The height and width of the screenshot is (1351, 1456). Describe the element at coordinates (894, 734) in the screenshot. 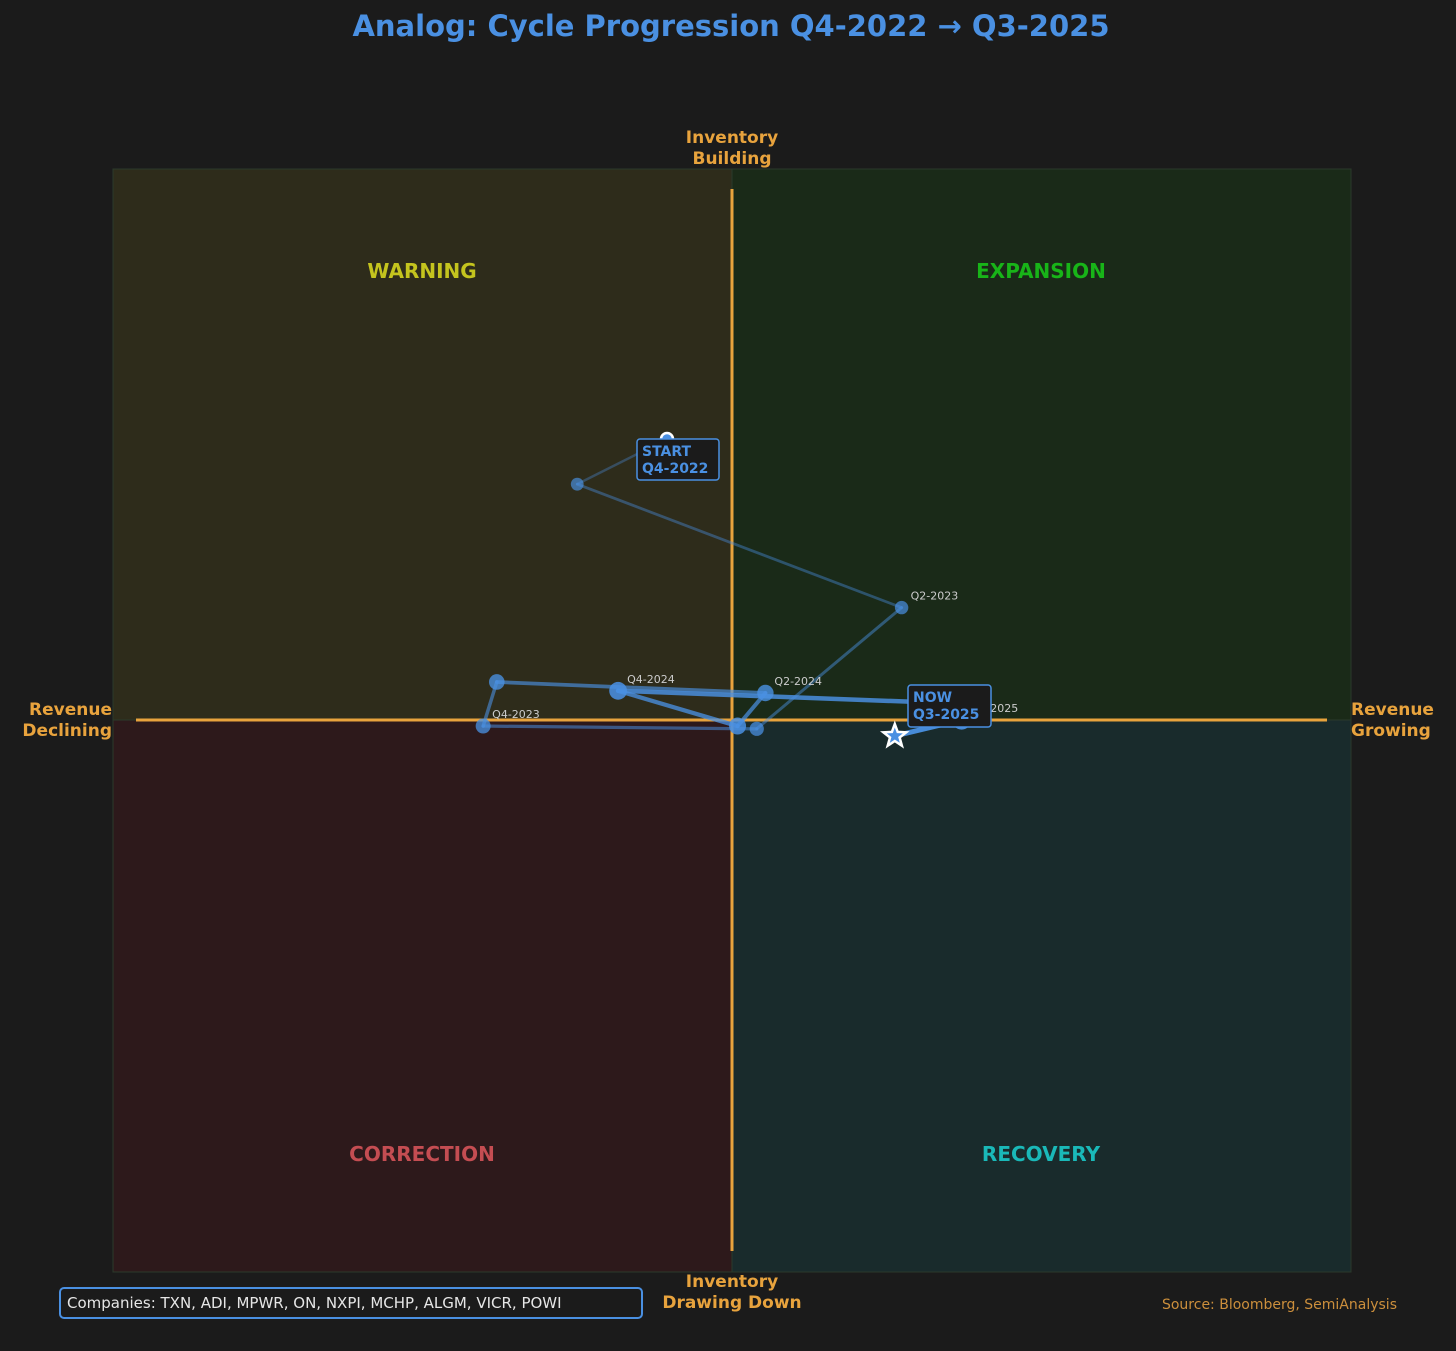

I see `current-quarter-star-marker` at that location.